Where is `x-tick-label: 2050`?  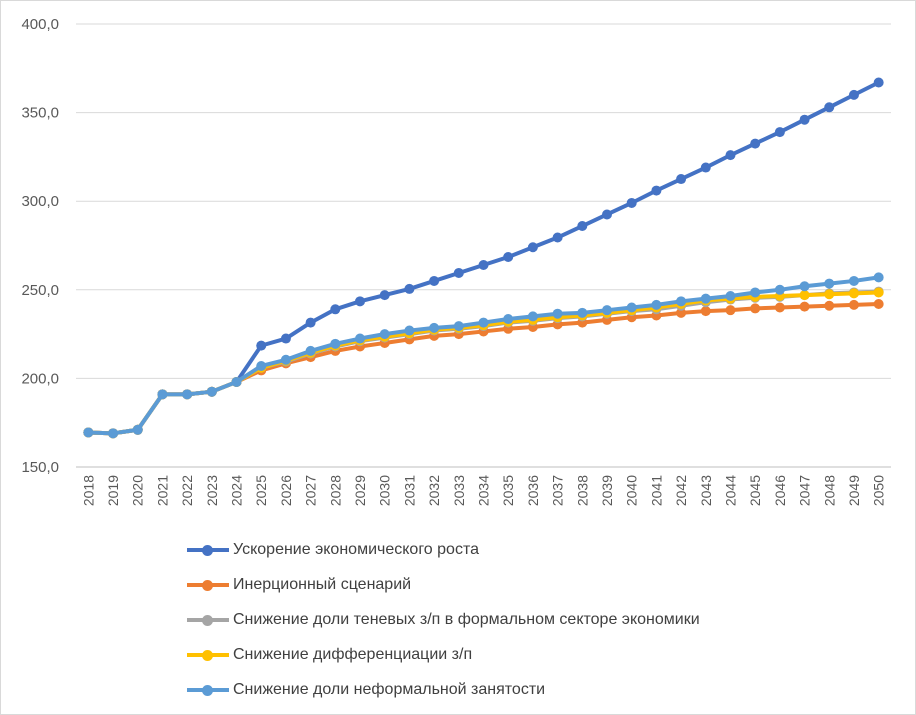 x-tick-label: 2050 is located at coordinates (879, 490).